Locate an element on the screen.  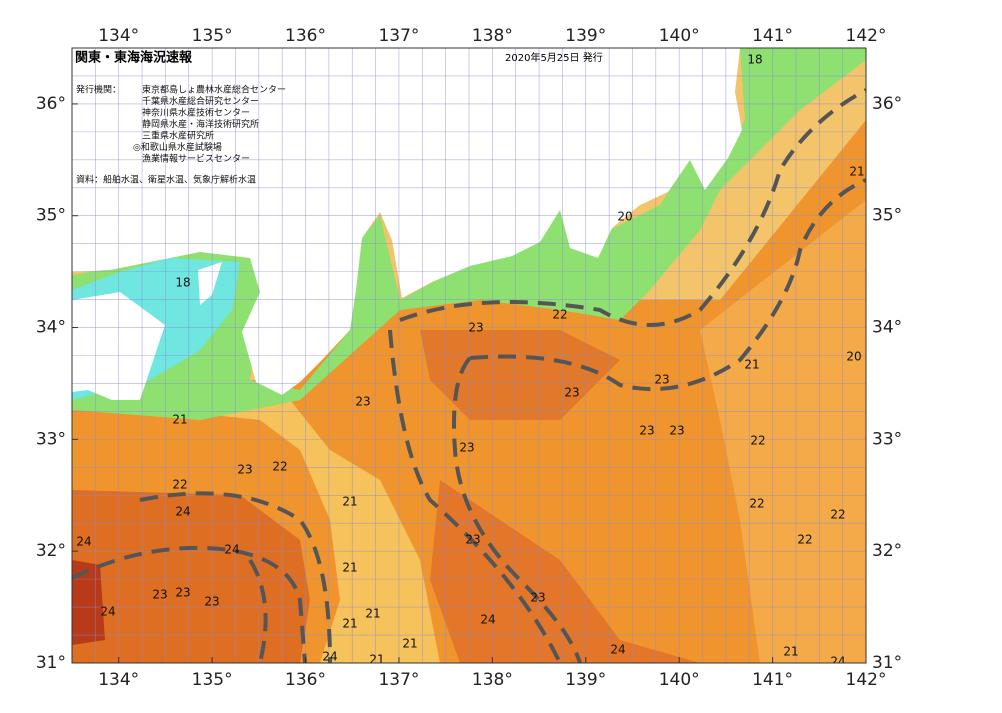
map-title: 関東・東海海況速報 is located at coordinates (134, 58).